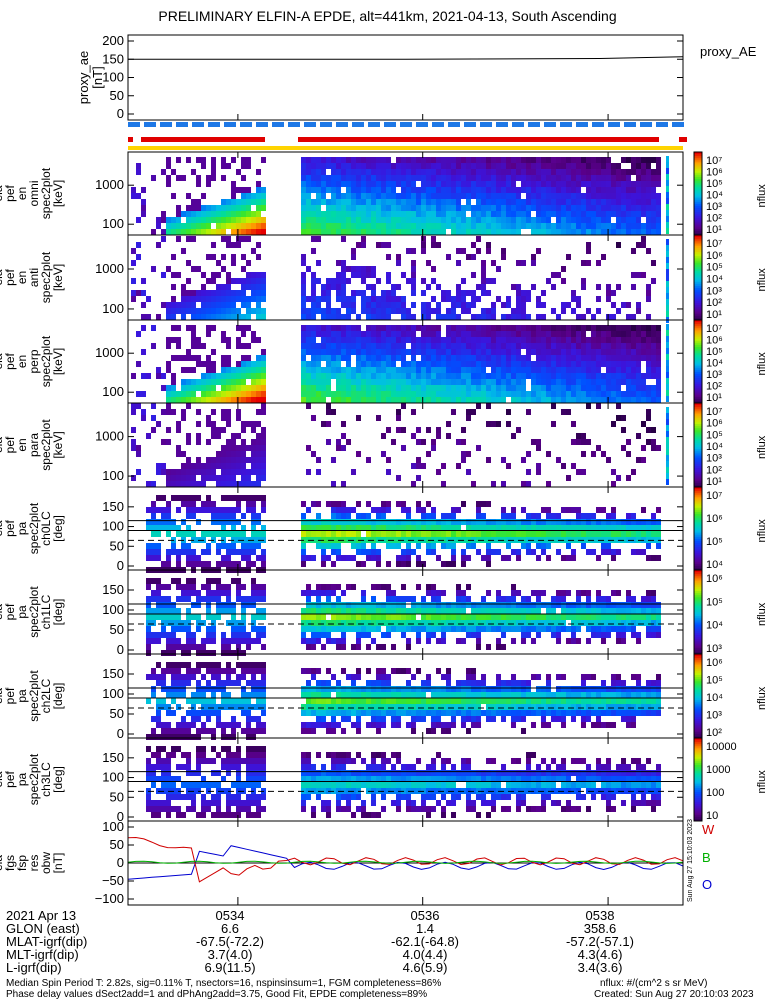 The image size is (775, 1000). What do you see at coordinates (32, 863) in the screenshot?
I see `fgs-ylabel: elafgsfspresobw[nT]` at bounding box center [32, 863].